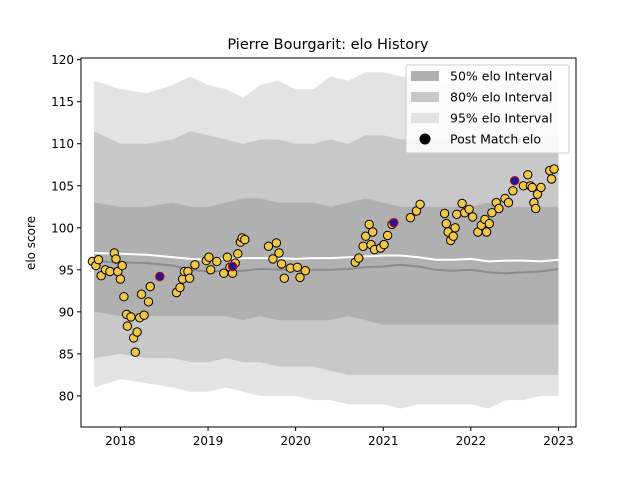  I want to click on y-tick-label: 90, so click(66, 312).